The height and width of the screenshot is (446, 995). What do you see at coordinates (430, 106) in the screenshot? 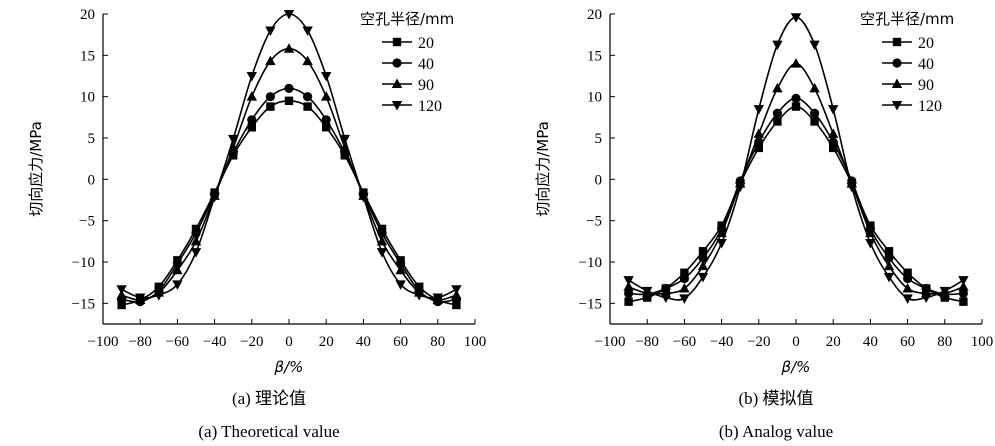
I see `legend-label: 120` at bounding box center [430, 106].